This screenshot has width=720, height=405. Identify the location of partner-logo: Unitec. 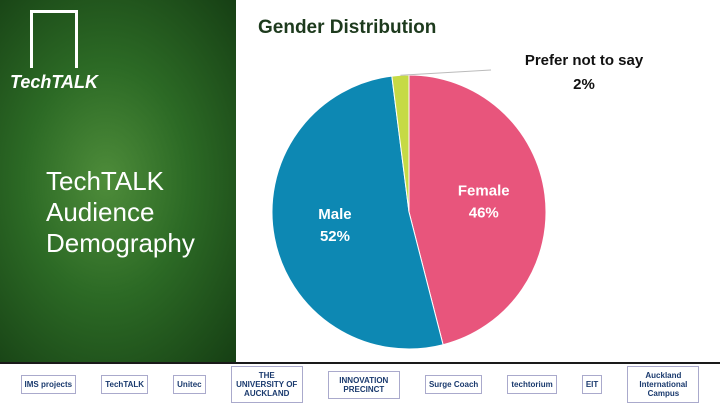
(189, 384).